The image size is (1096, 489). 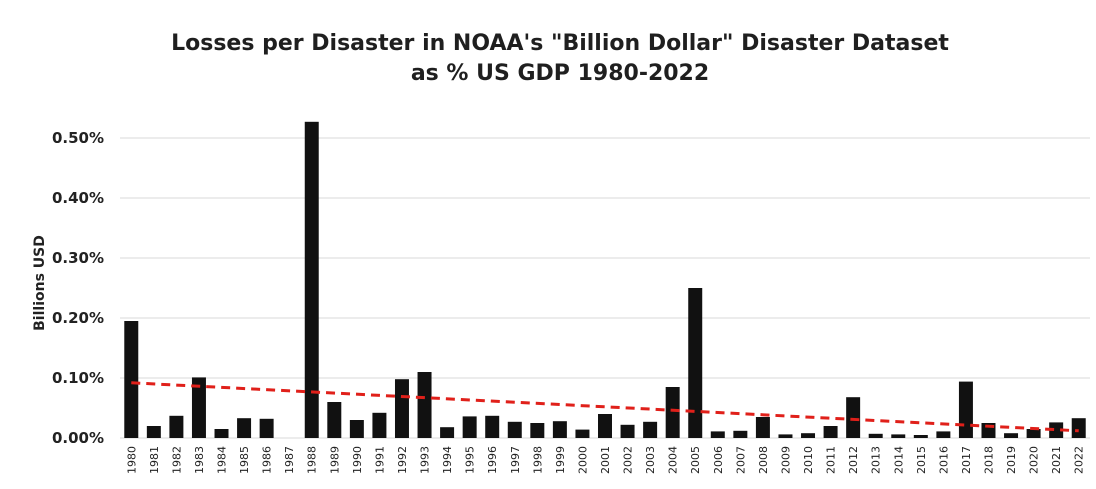 What do you see at coordinates (311, 280) in the screenshot?
I see `bar-1988` at bounding box center [311, 280].